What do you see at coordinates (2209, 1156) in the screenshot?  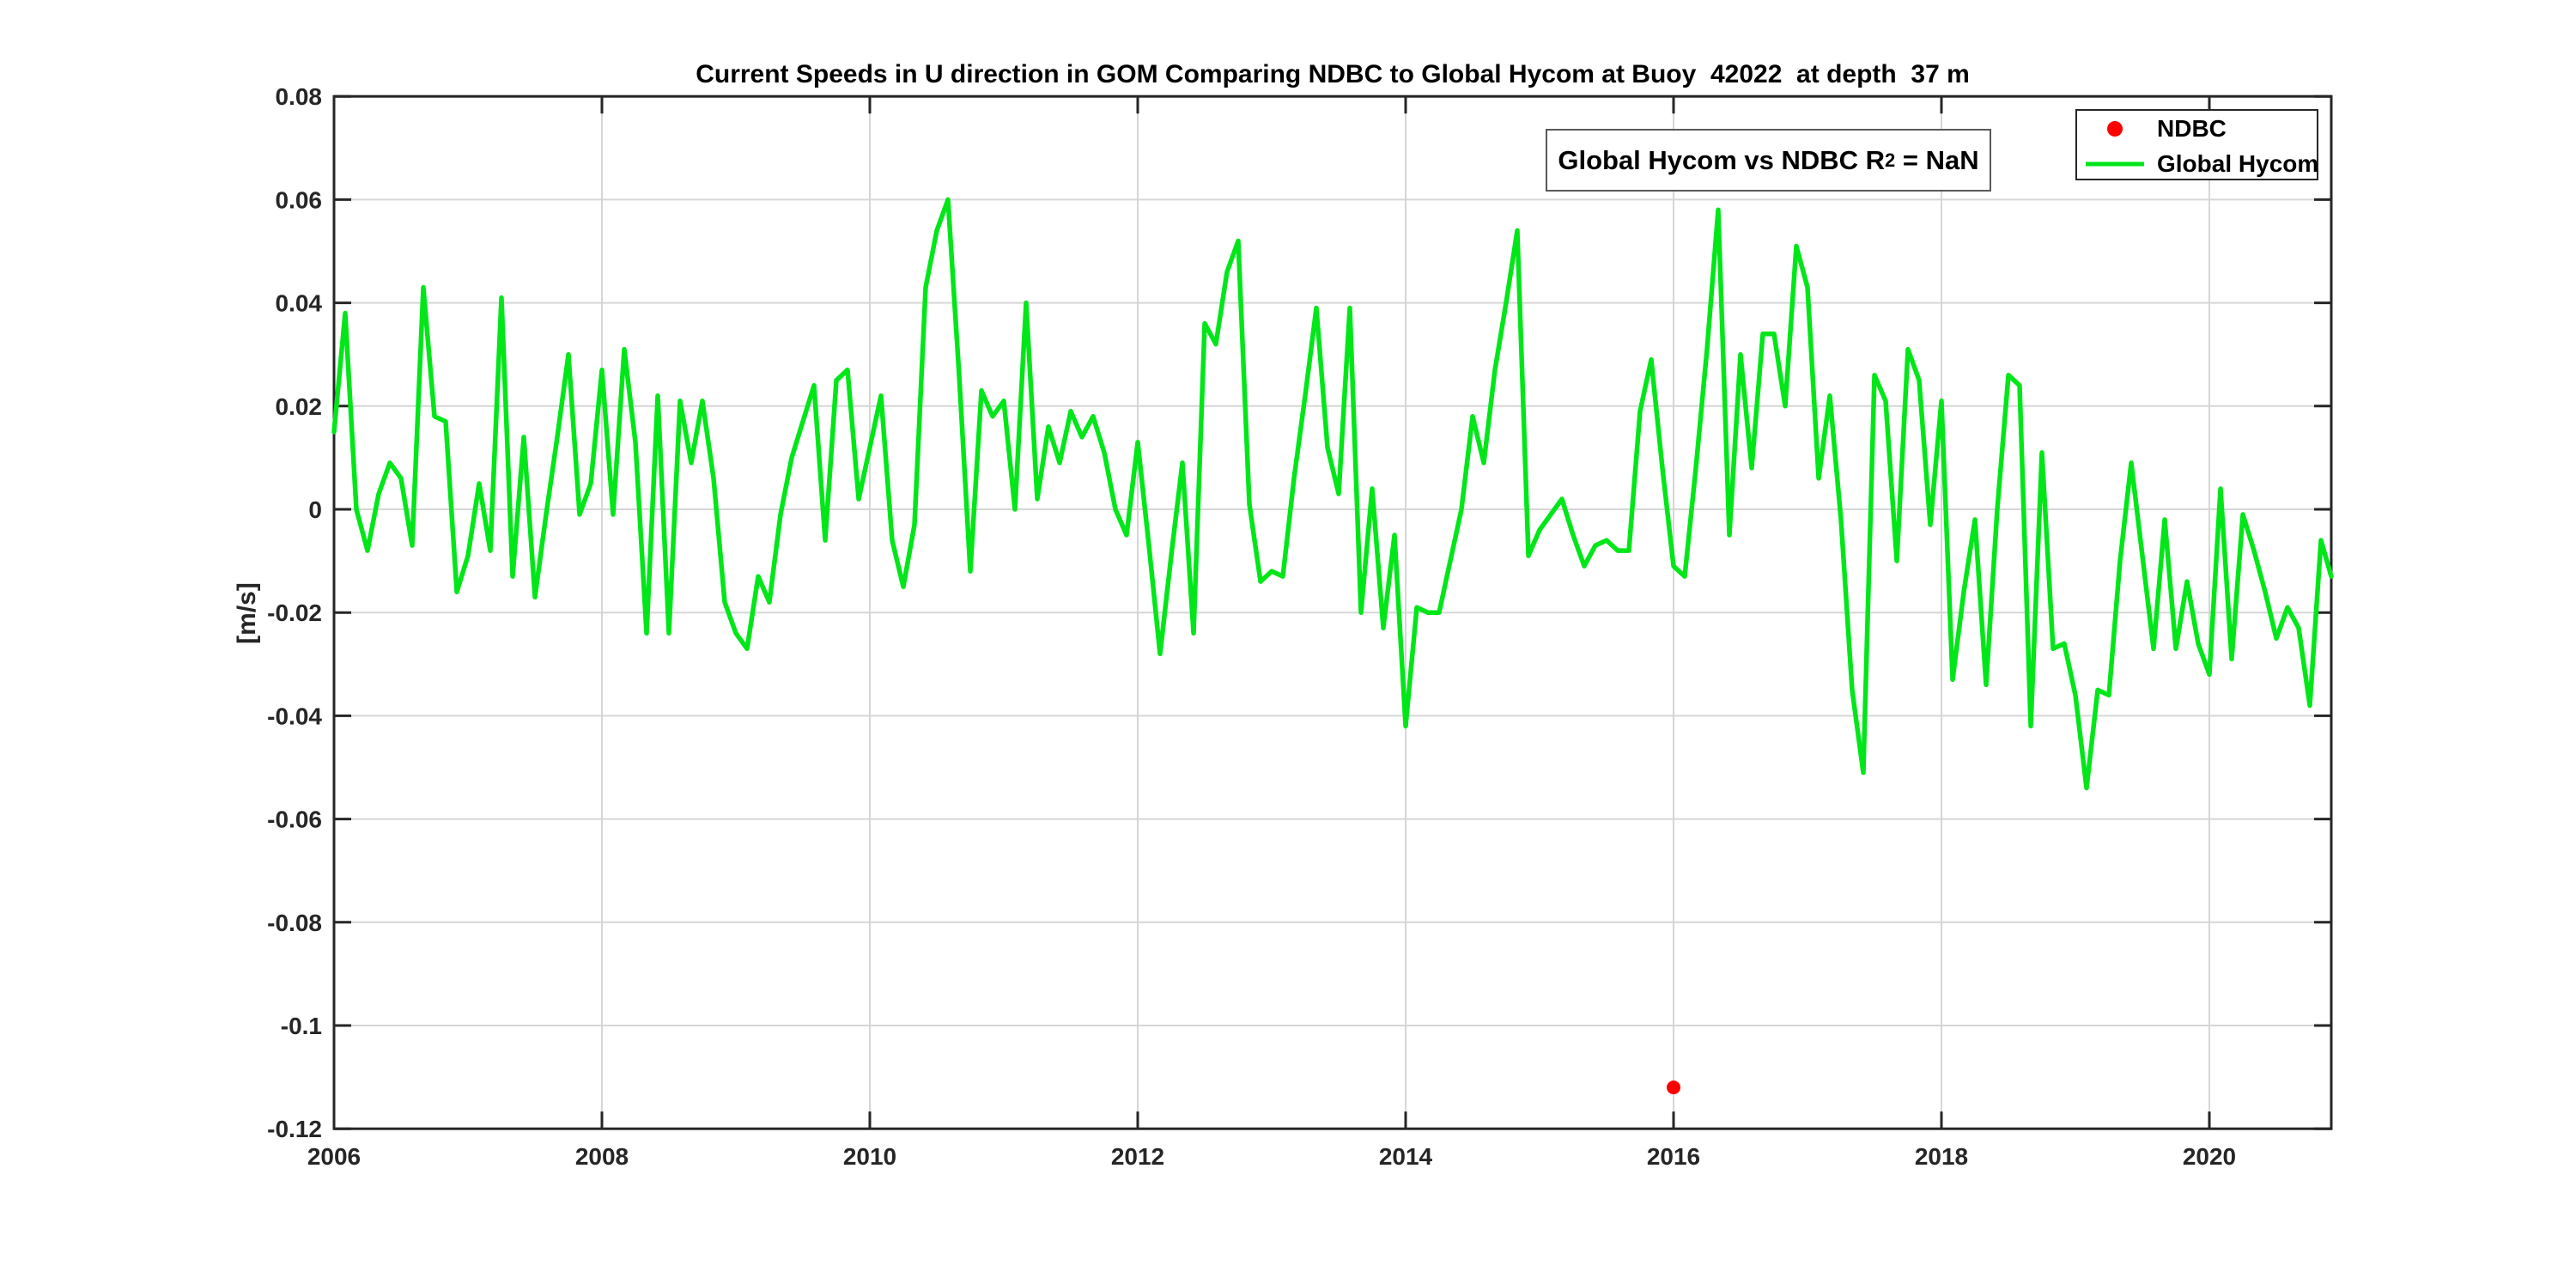 I see `x-tick-label: 2020` at bounding box center [2209, 1156].